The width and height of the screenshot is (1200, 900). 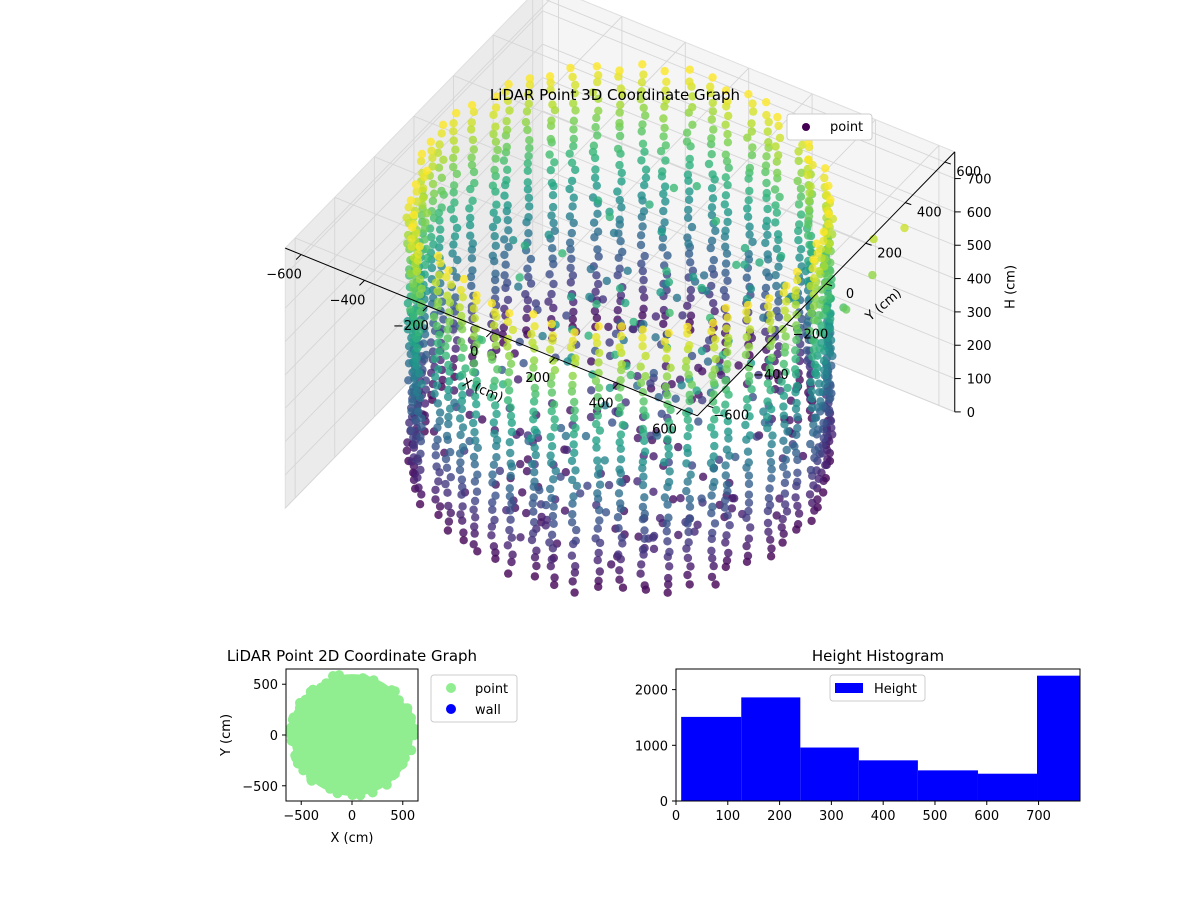 What do you see at coordinates (451, 709) in the screenshot?
I see `legend-2d-wall-marker` at bounding box center [451, 709].